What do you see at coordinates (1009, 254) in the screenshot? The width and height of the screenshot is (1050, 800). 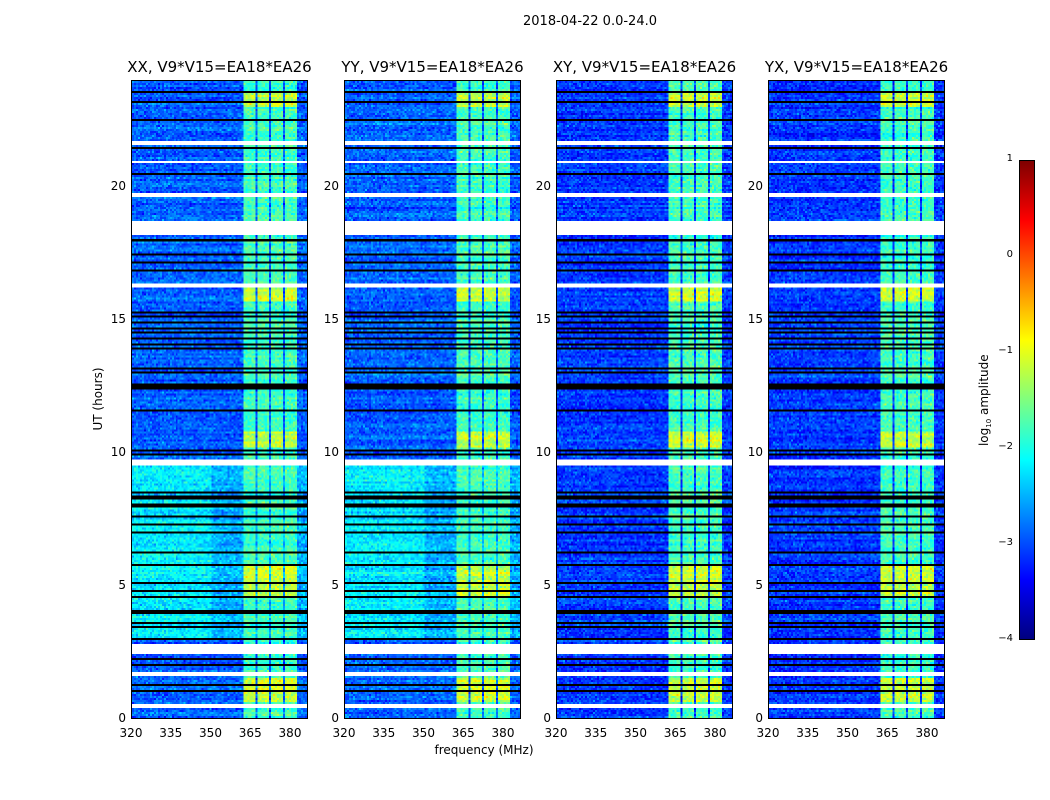 I see `colorbar-tick-label: 0` at bounding box center [1009, 254].